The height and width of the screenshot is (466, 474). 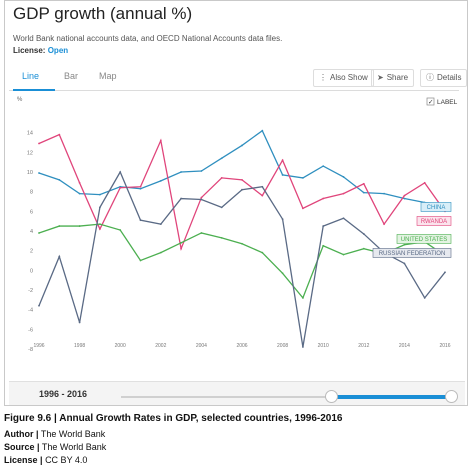 I want to click on license-link: Open, so click(x=58, y=50).